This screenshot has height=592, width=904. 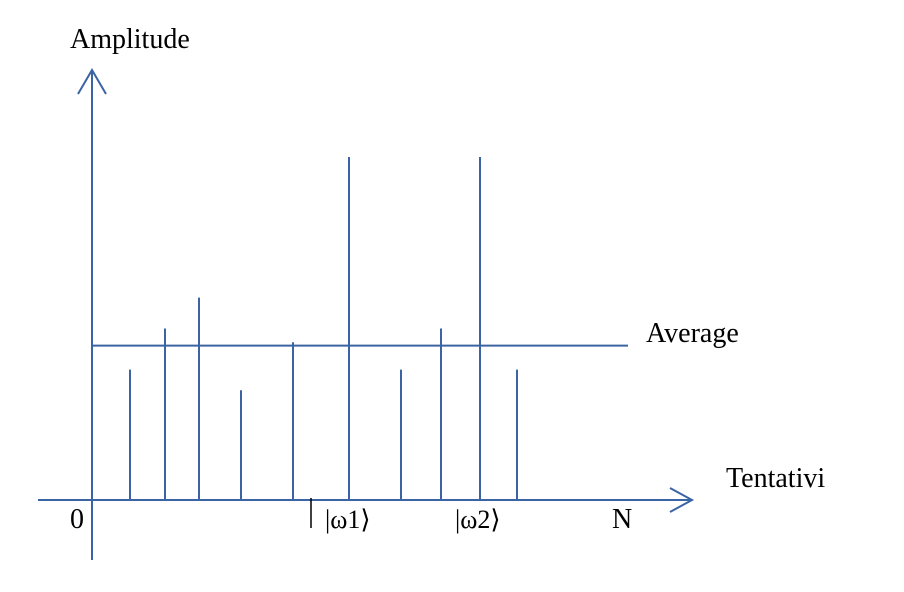 I want to click on marked-state-label-1: |ω1⟩, so click(x=347, y=519).